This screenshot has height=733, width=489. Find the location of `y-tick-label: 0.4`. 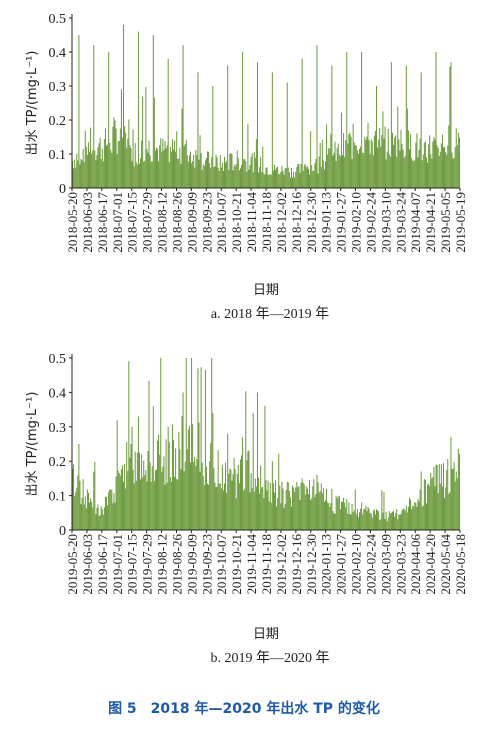

y-tick-label: 0.4 is located at coordinates (58, 393).